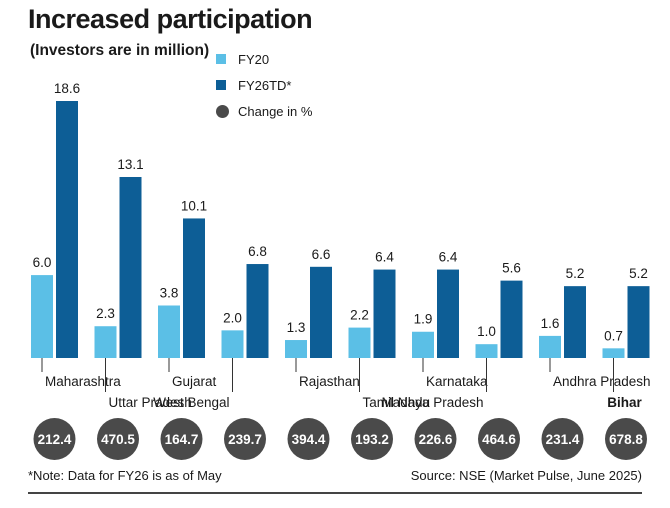 The width and height of the screenshot is (670, 508). I want to click on legend-label-fy26: FY26TD*, so click(265, 85).